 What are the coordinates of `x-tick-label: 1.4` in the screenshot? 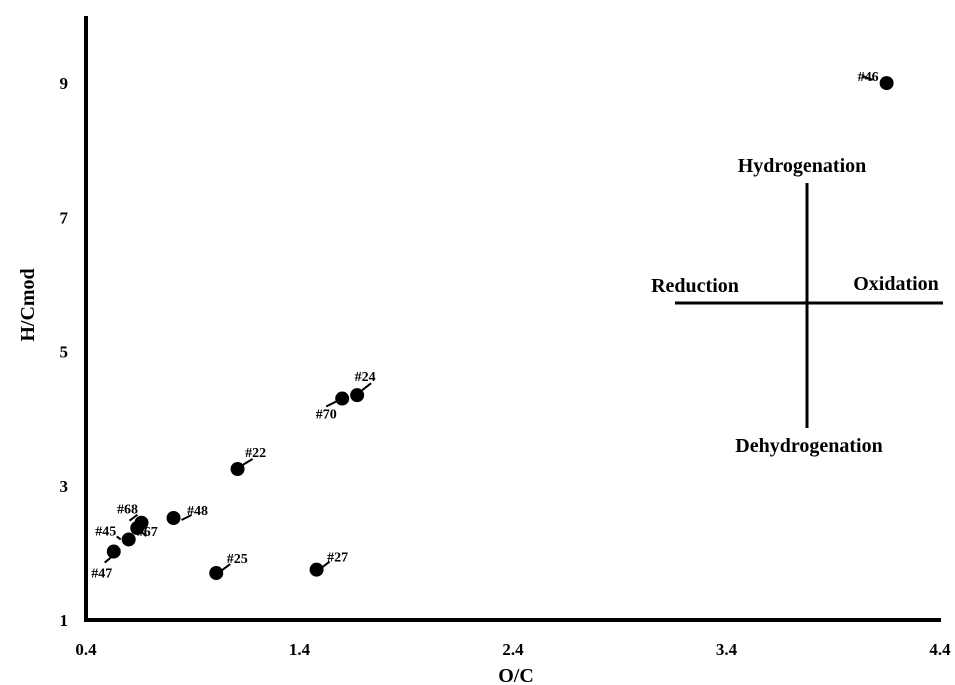 It's located at (300, 649).